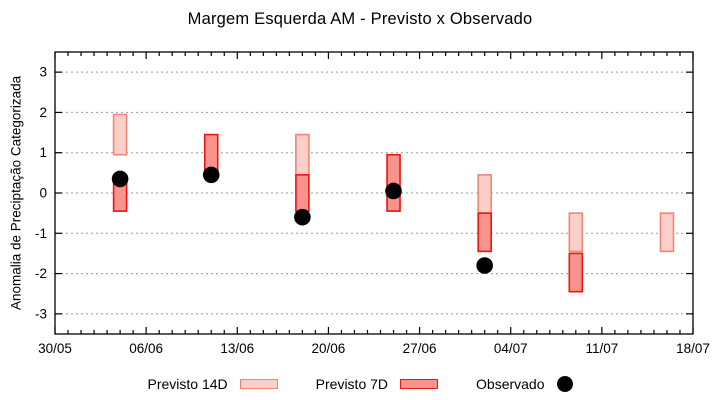 This screenshot has height=400, width=720. Describe the element at coordinates (43, 72) in the screenshot. I see `y-tick-label: 3` at that location.